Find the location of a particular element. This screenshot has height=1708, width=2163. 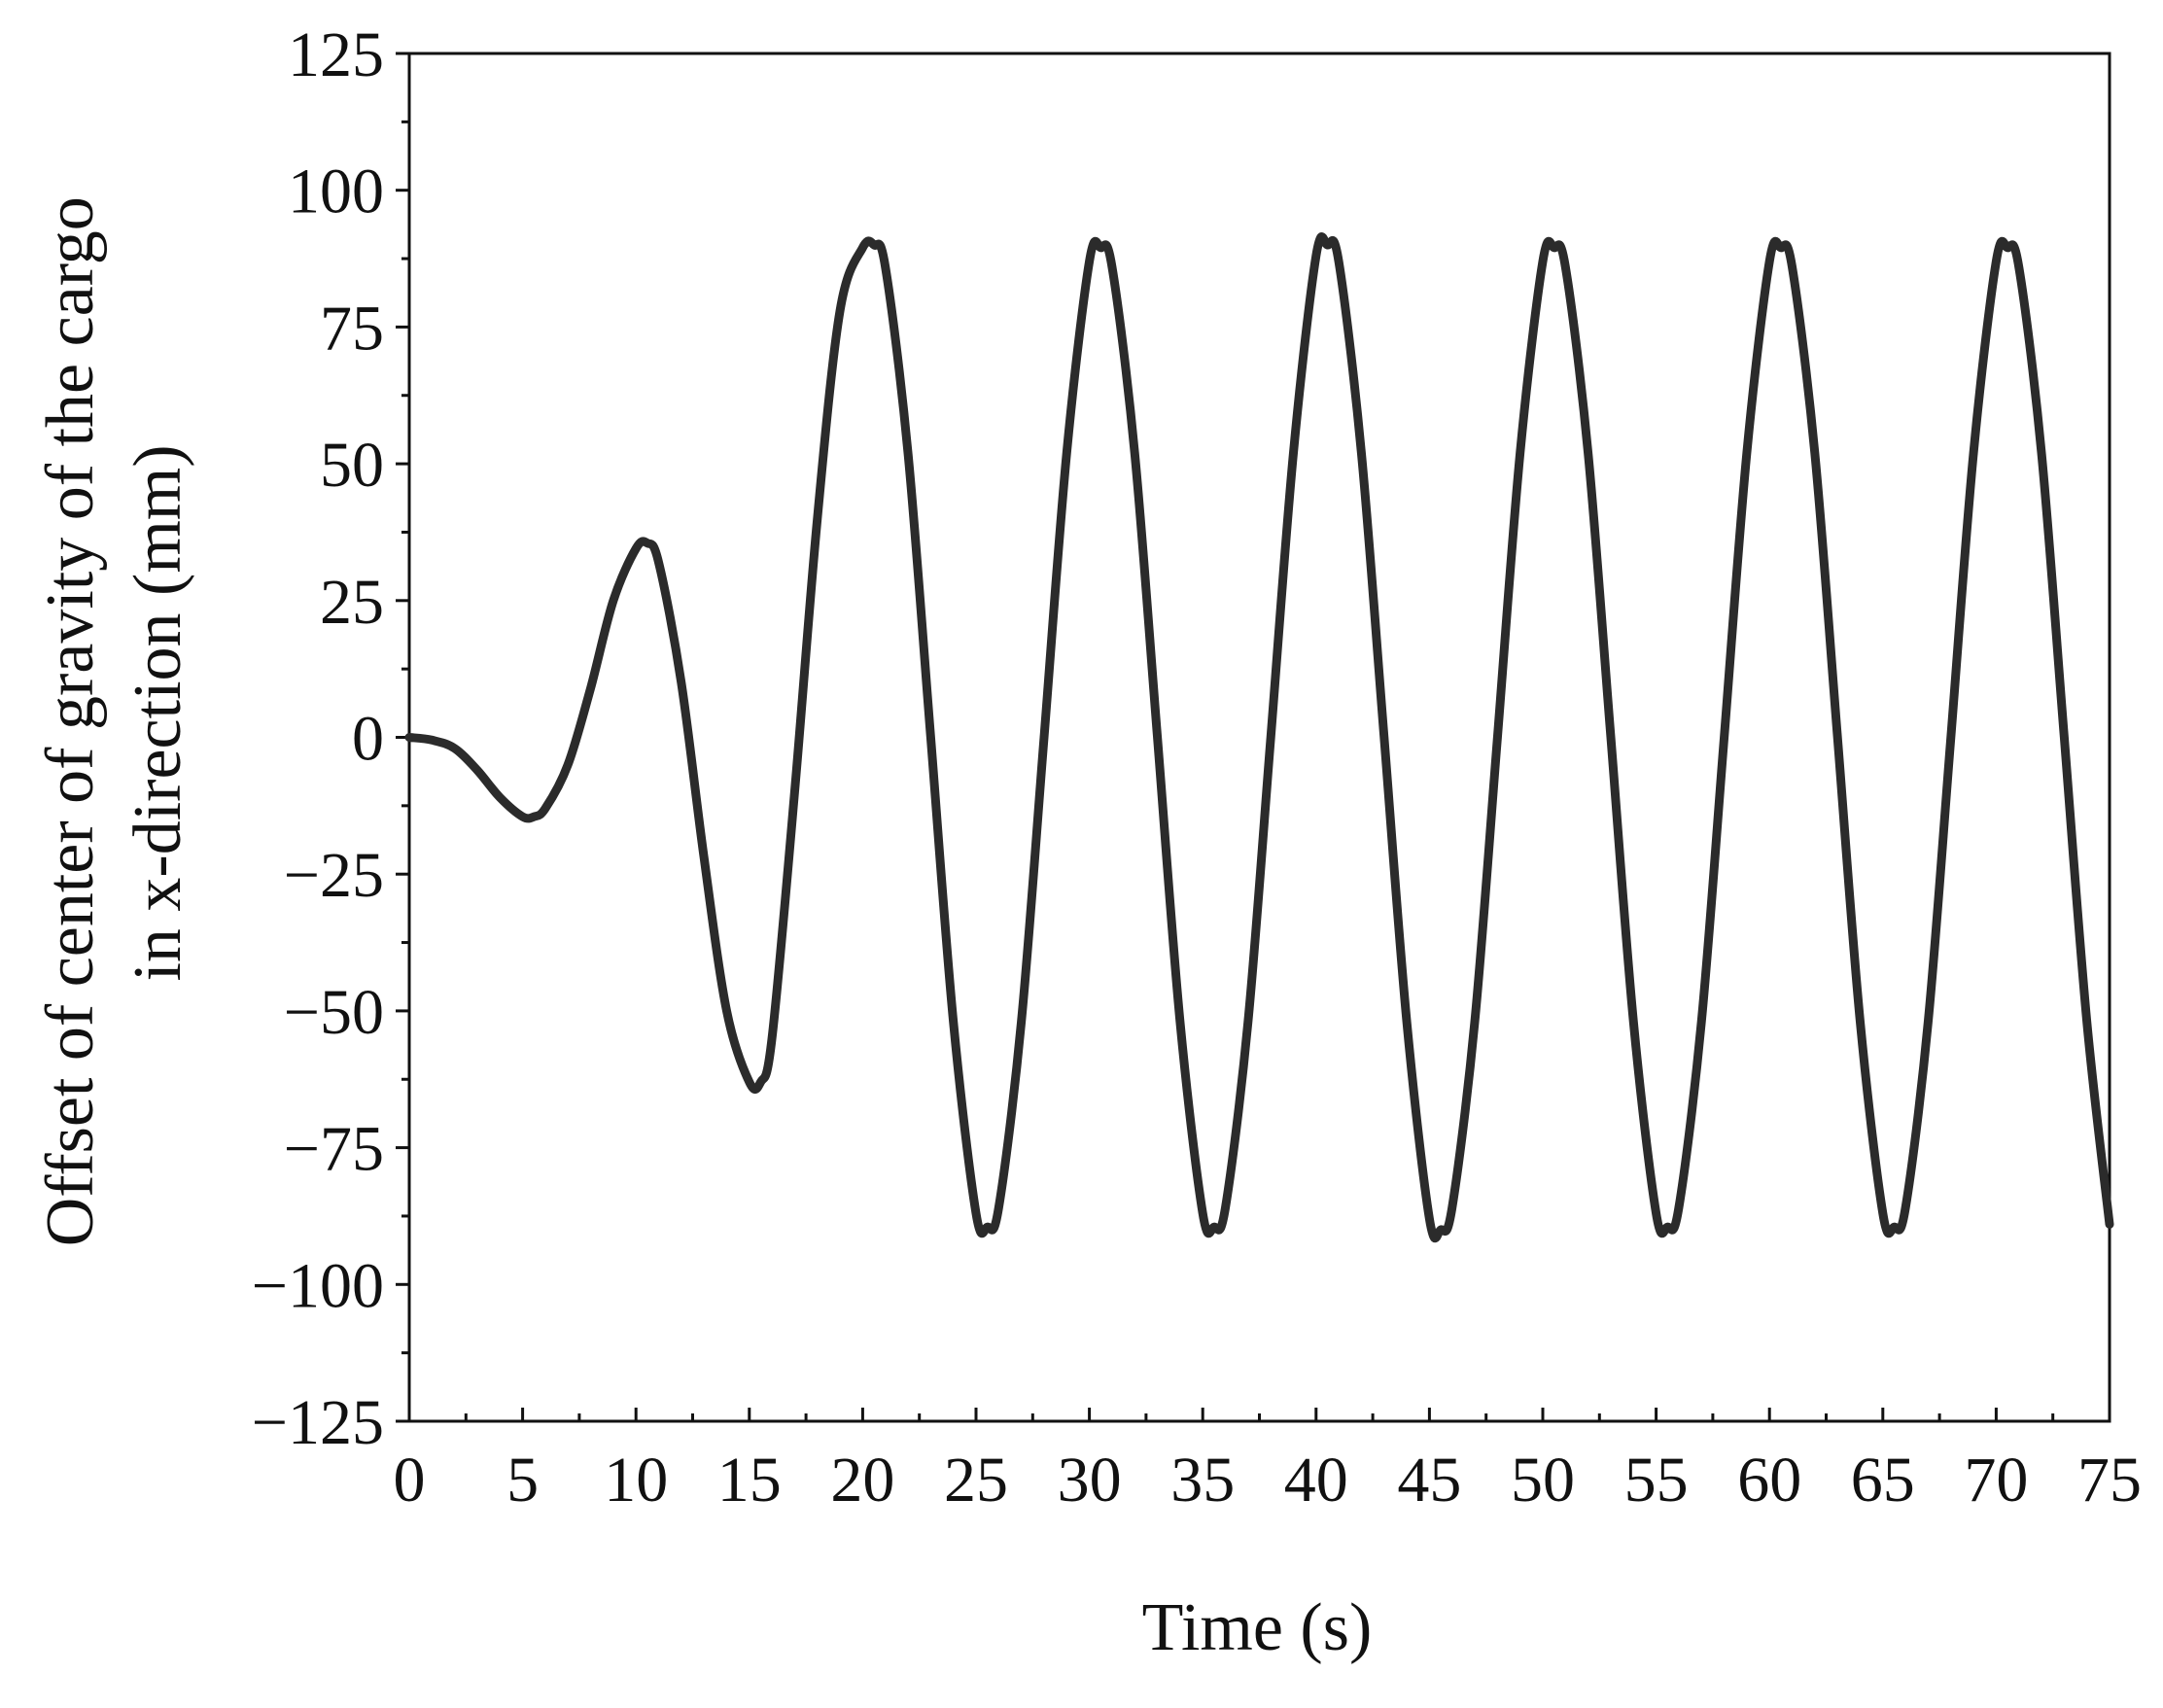

y-tick-label: −125 is located at coordinates (318, 1423).